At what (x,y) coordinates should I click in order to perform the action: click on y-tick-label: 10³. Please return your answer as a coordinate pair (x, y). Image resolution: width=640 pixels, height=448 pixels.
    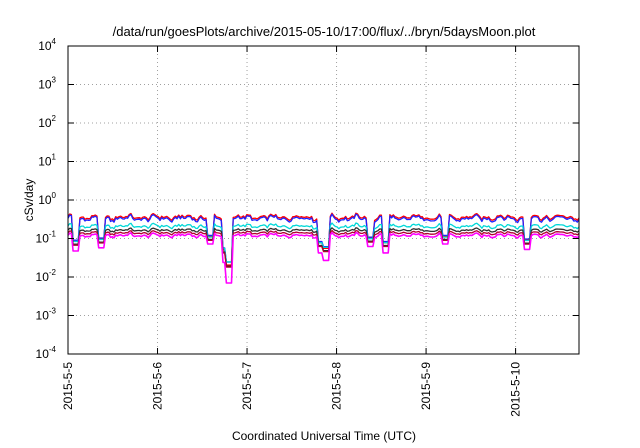
    Looking at the image, I should click on (47, 84).